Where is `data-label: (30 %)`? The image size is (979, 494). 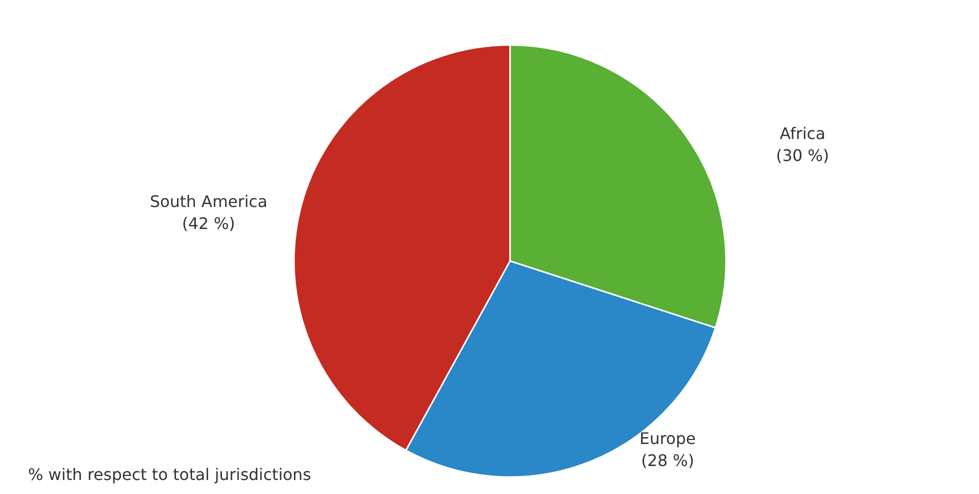 data-label: (30 %) is located at coordinates (803, 155).